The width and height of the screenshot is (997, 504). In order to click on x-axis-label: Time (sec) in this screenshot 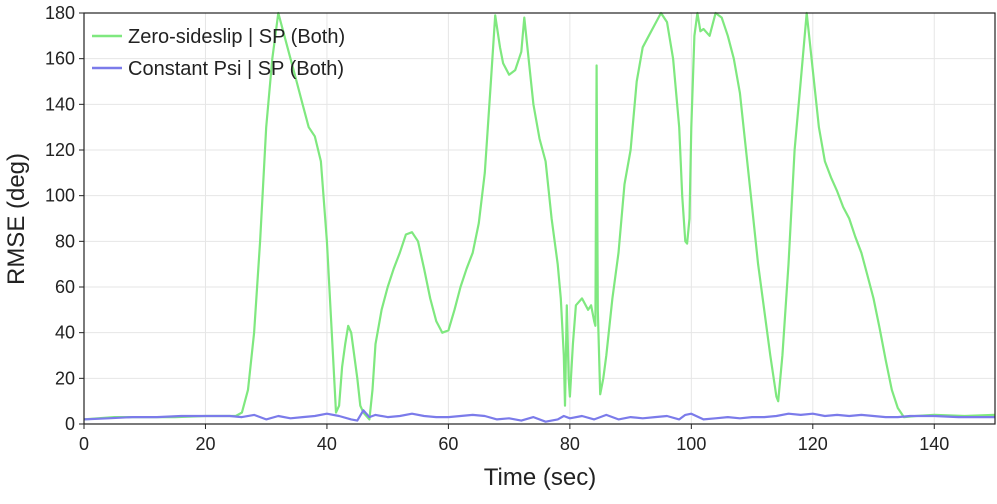, I will do `click(540, 477)`.